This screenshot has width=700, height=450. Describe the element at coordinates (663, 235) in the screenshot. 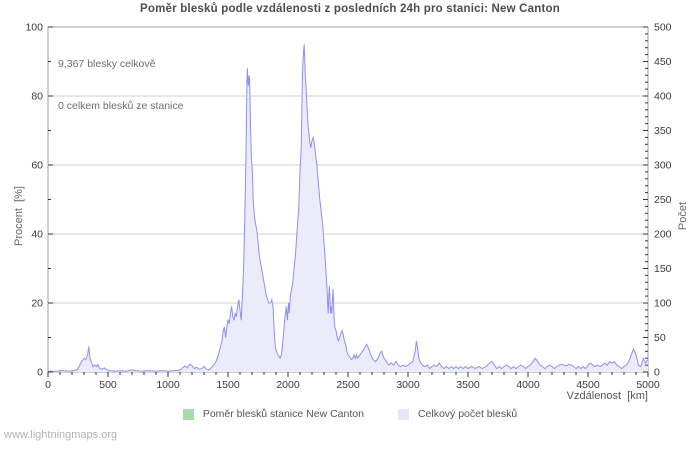

I see `right-axis-tick-label: 200` at that location.